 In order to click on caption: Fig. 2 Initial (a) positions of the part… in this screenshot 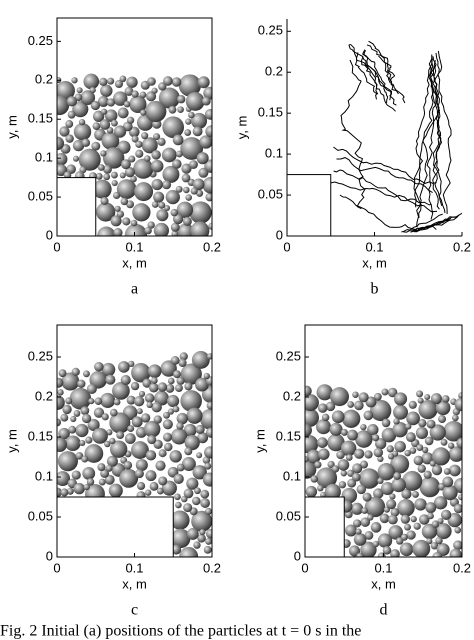, I will do `click(180, 631)`.